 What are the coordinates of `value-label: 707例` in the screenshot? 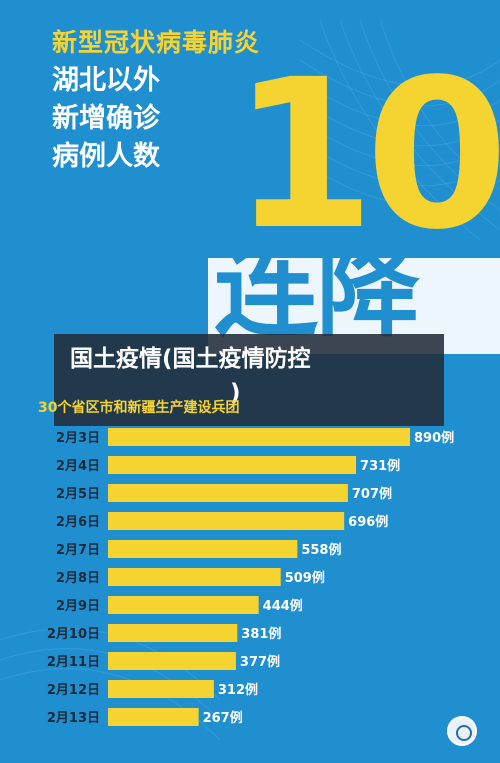 It's located at (372, 494).